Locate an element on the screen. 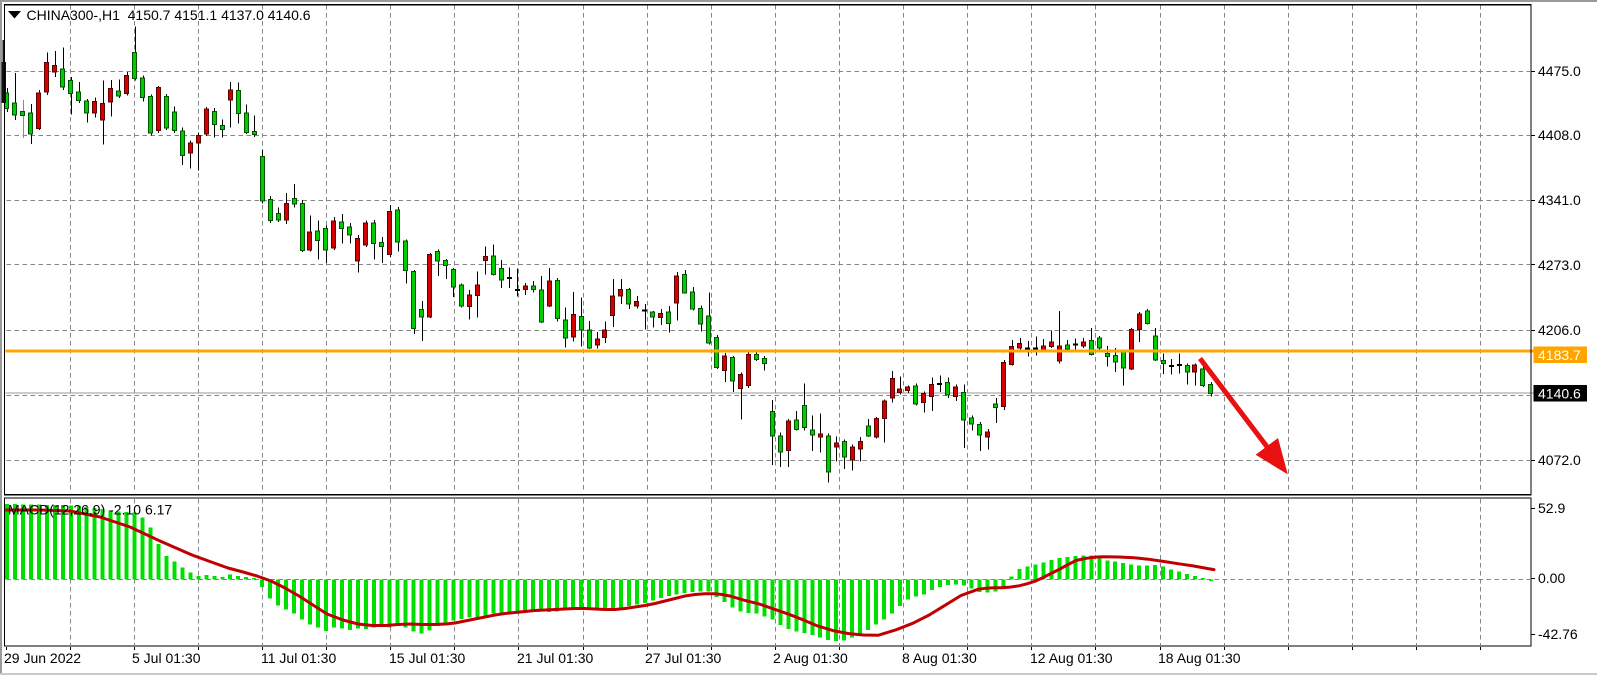  svg-text: 4408.0 is located at coordinates (1559, 135).